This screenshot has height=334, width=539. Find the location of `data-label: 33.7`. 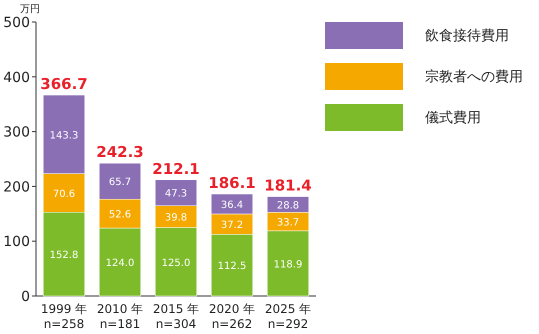

data-label: 33.7 is located at coordinates (288, 223).